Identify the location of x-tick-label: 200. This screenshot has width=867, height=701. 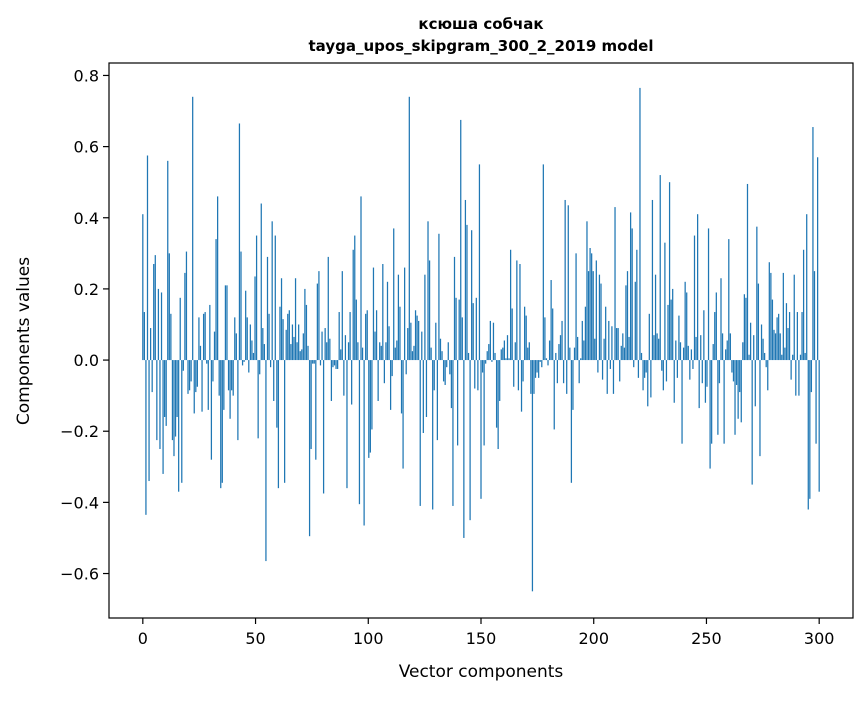
(593, 638).